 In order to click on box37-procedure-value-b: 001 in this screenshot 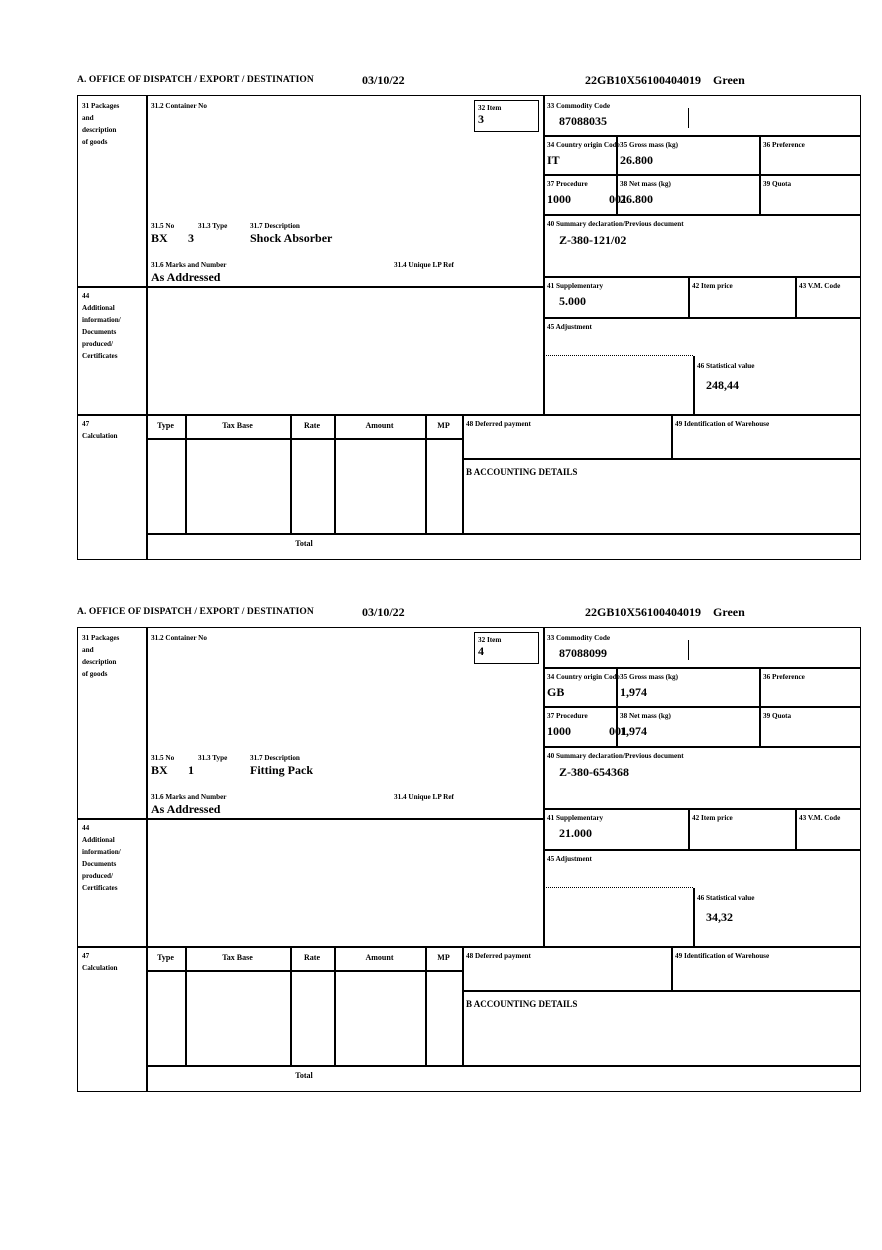, I will do `click(618, 731)`.